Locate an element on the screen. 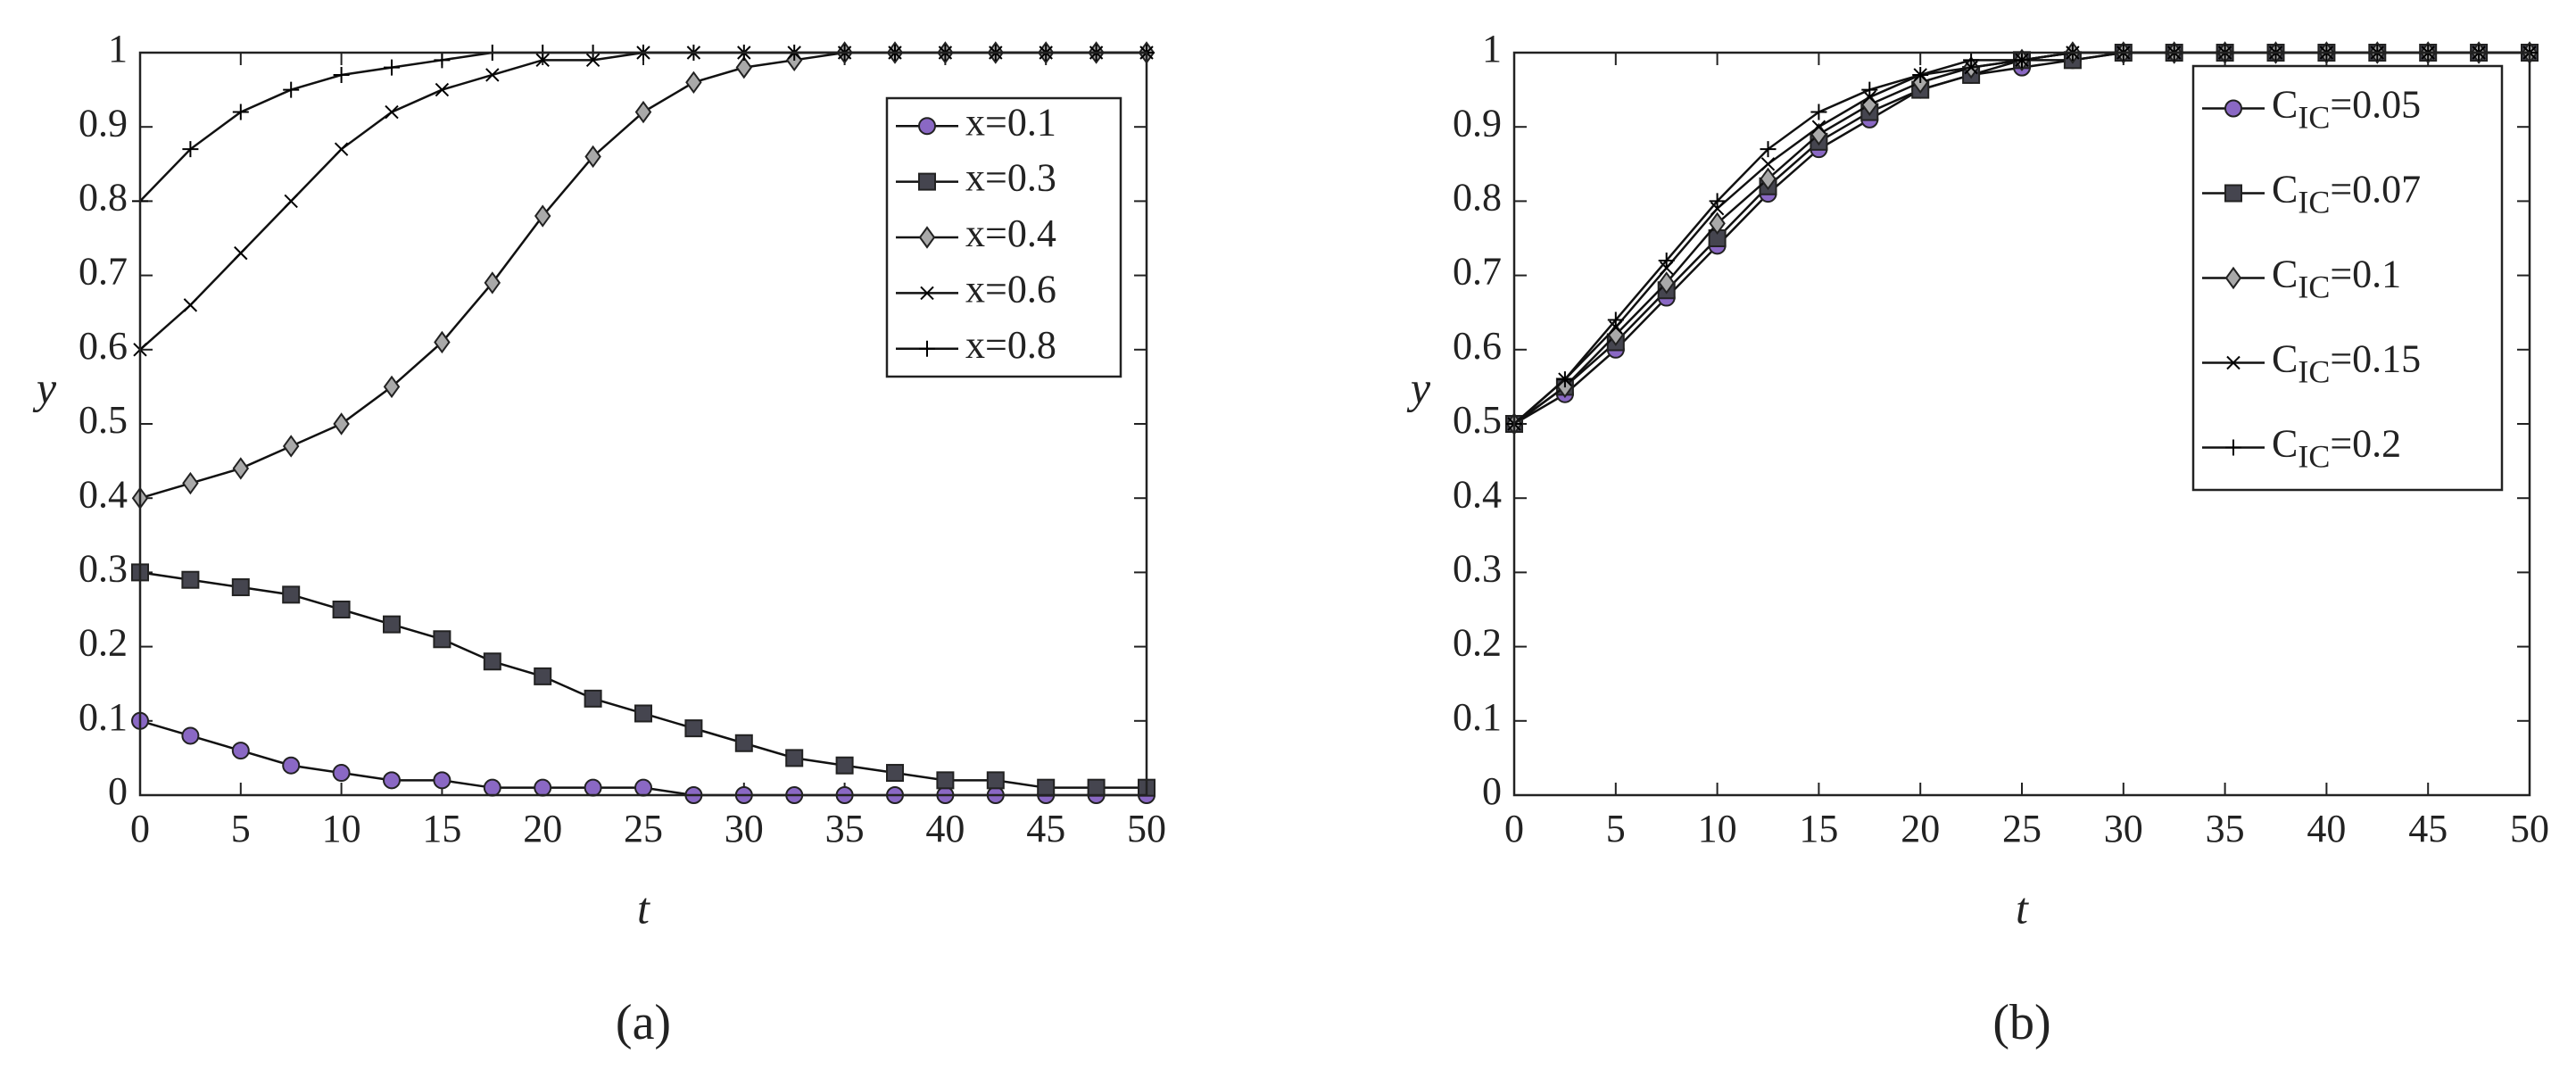 This screenshot has width=2576, height=1070. x-tick-label: 40 is located at coordinates (945, 828).